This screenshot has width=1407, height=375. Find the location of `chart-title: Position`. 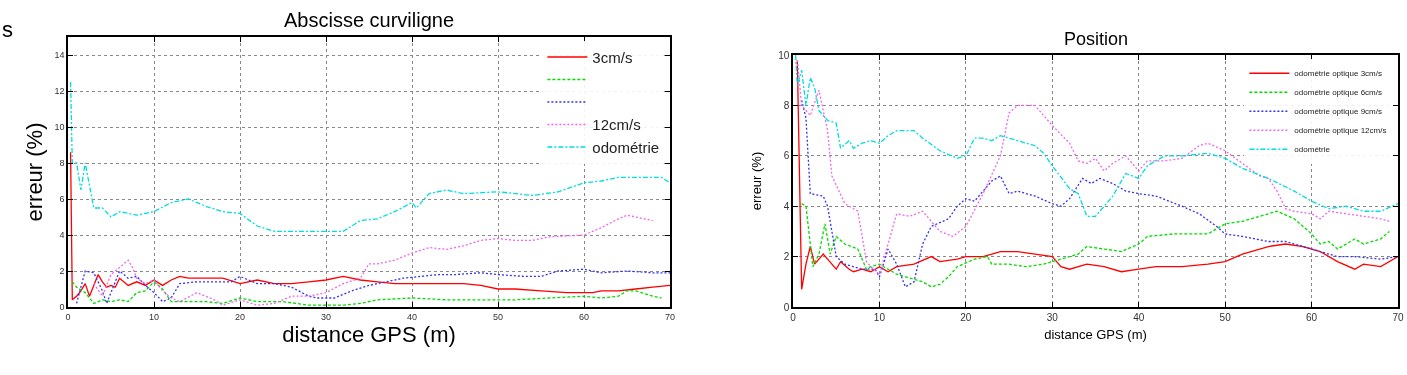

chart-title: Position is located at coordinates (1096, 39).